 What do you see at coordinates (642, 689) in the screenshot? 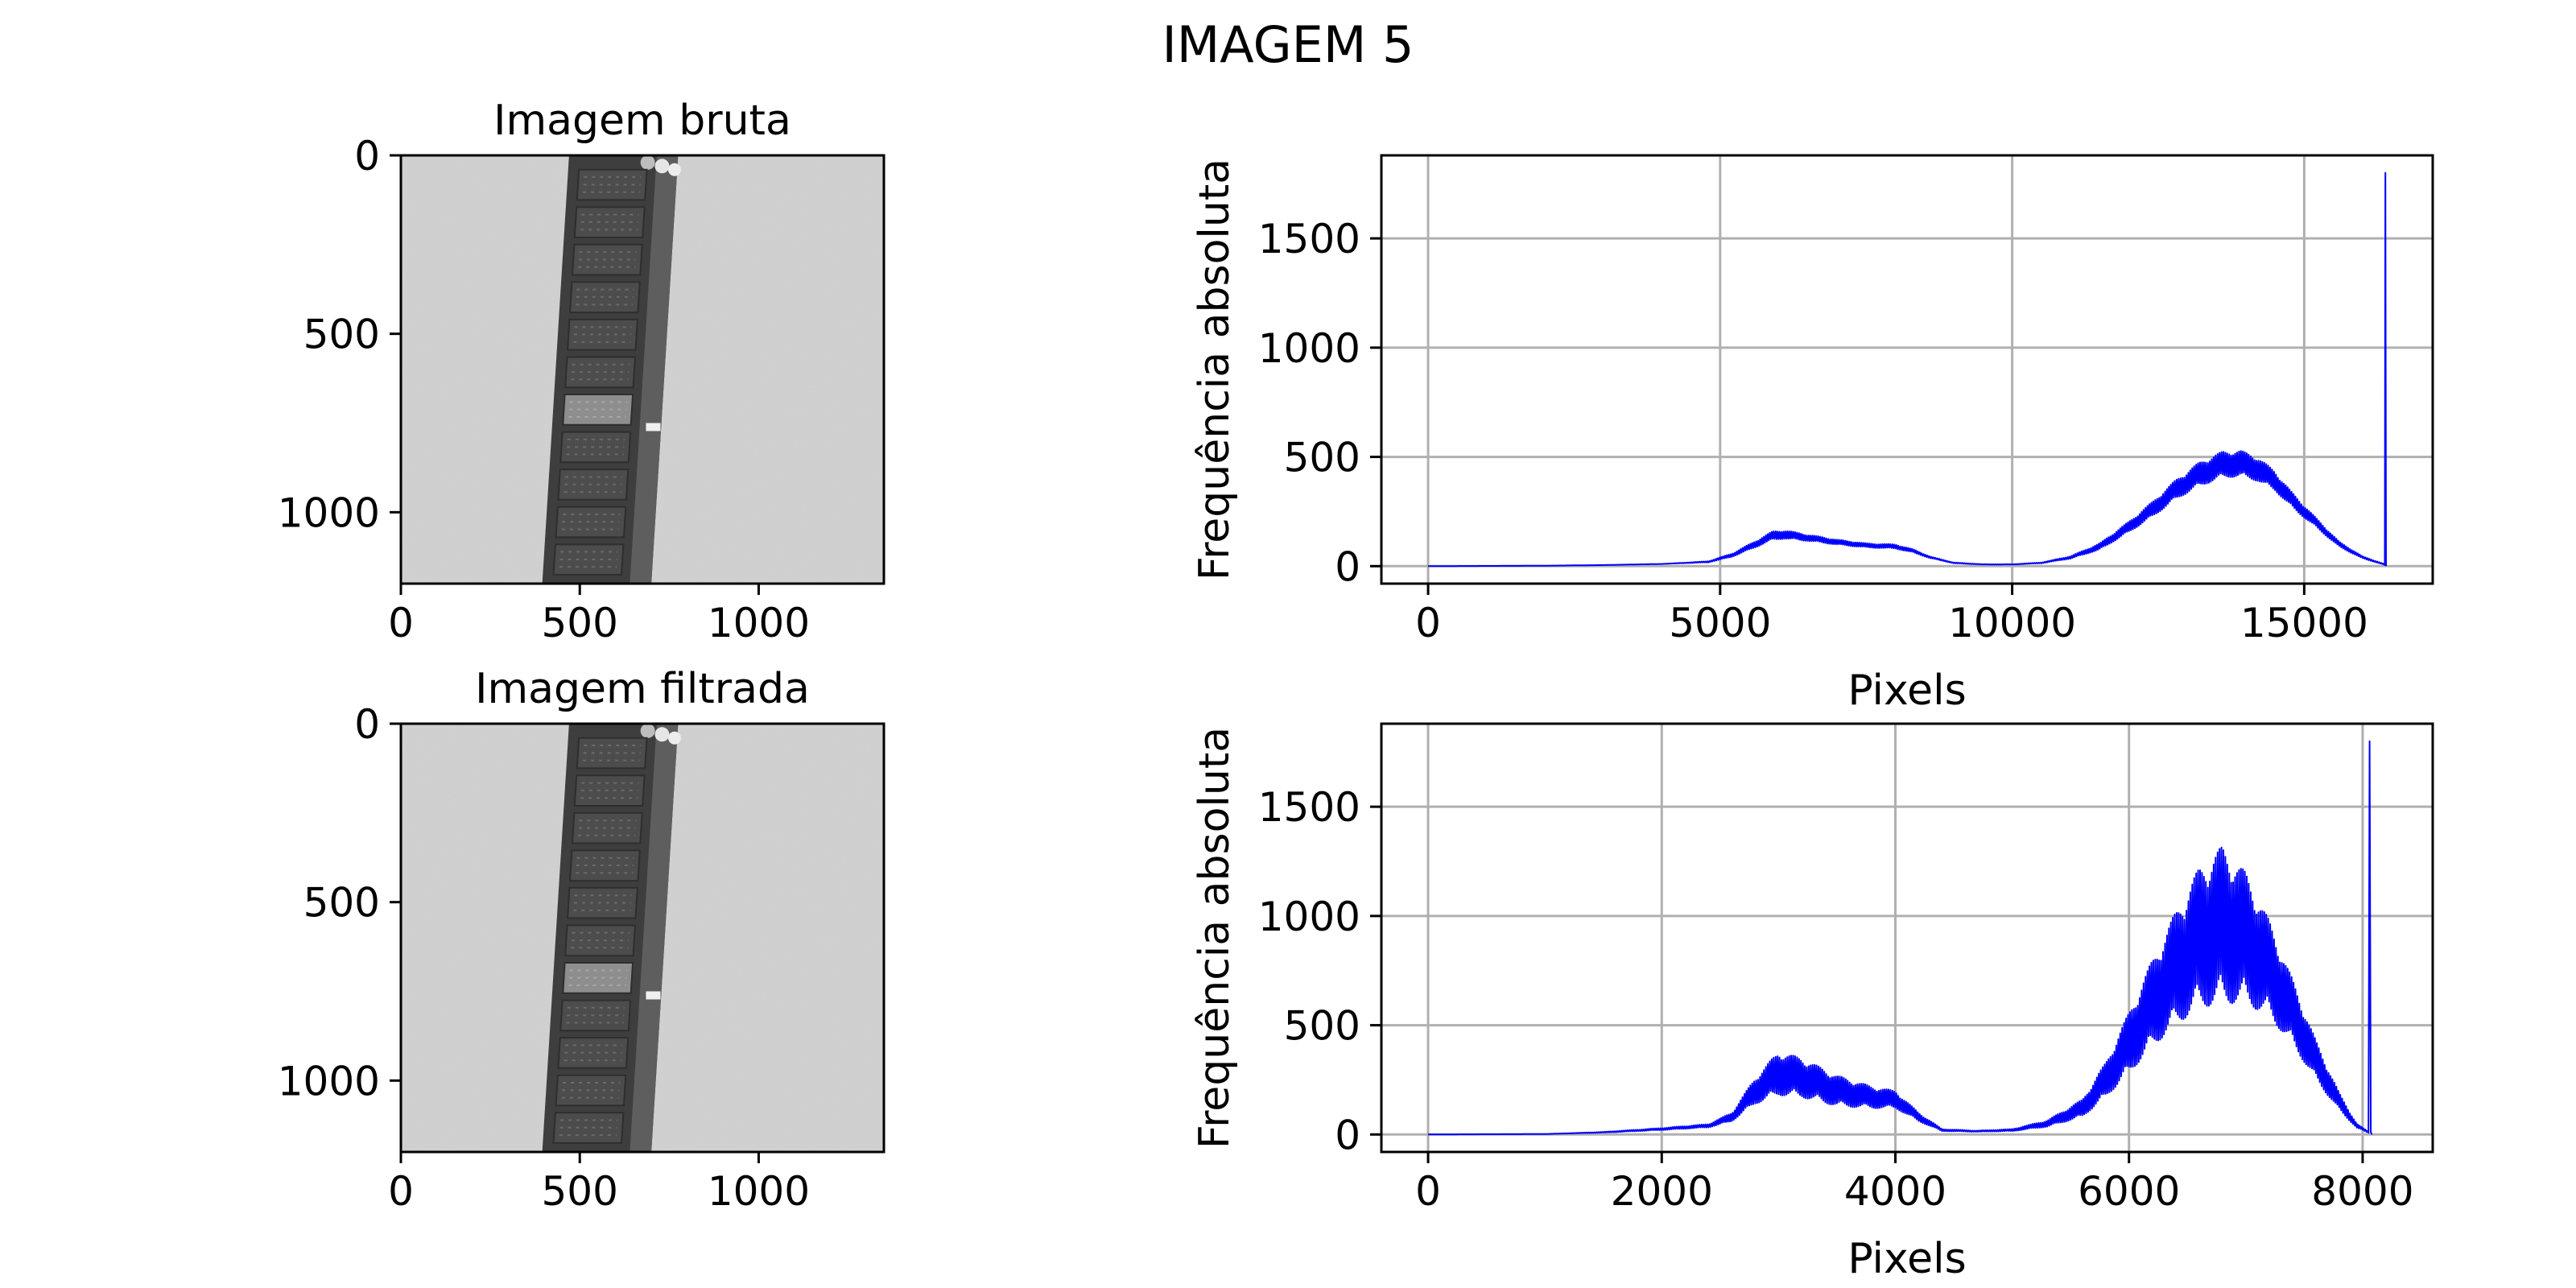
I see `subplot-title: Imagem filtrada` at bounding box center [642, 689].